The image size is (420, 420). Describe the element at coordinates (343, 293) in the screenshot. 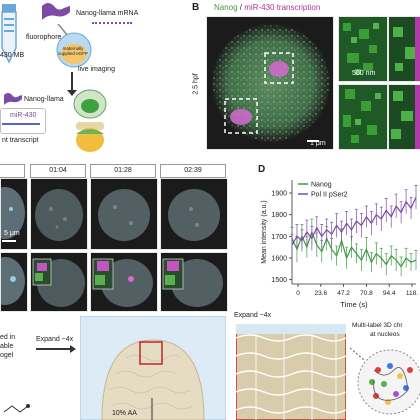

I see `x-tick-label: 47.2` at that location.